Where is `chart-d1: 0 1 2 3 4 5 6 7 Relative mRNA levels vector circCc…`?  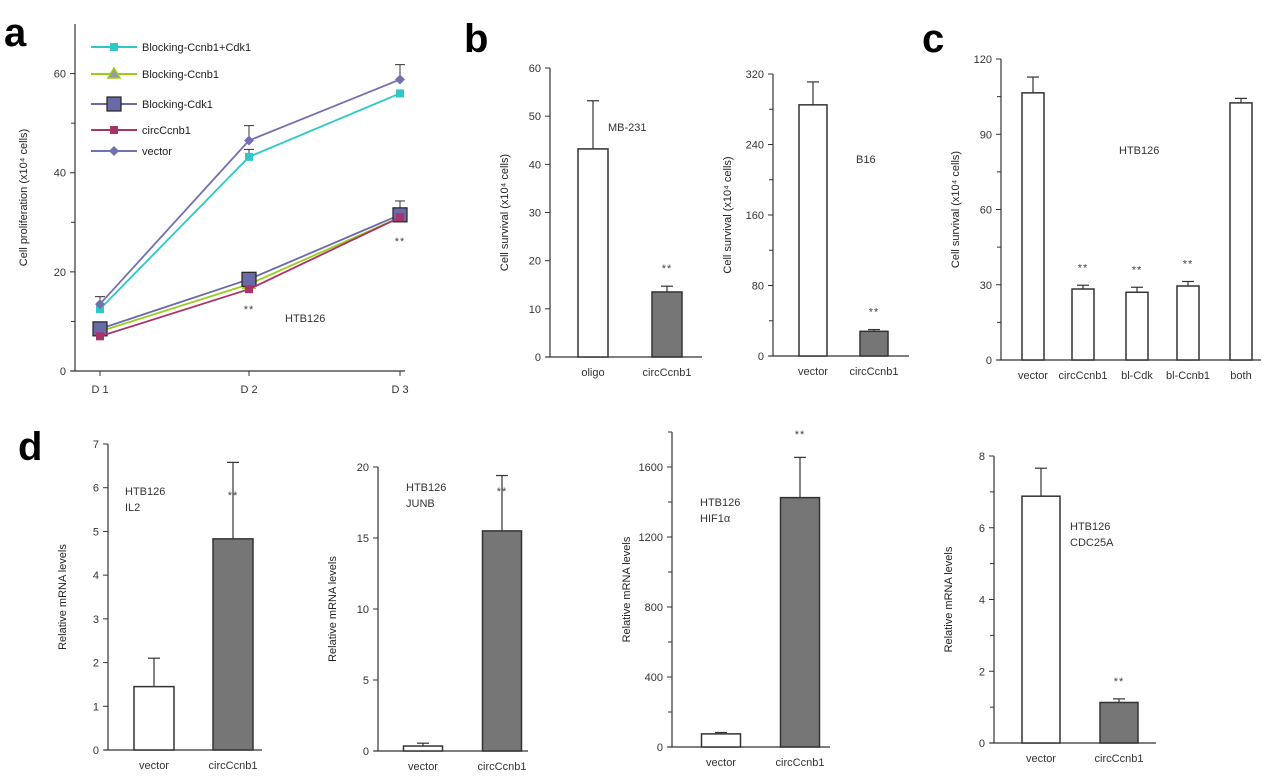
chart-d1: 0 1 2 3 4 5 6 7 Relative mRNA levels vector circCc… is located at coordinates (159, 605).